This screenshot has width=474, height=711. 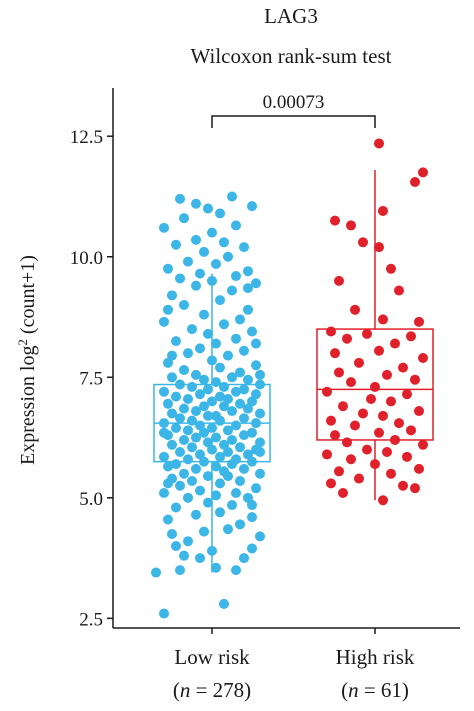 I want to click on y-axis-label-prefix: Expression log, so click(x=28, y=405).